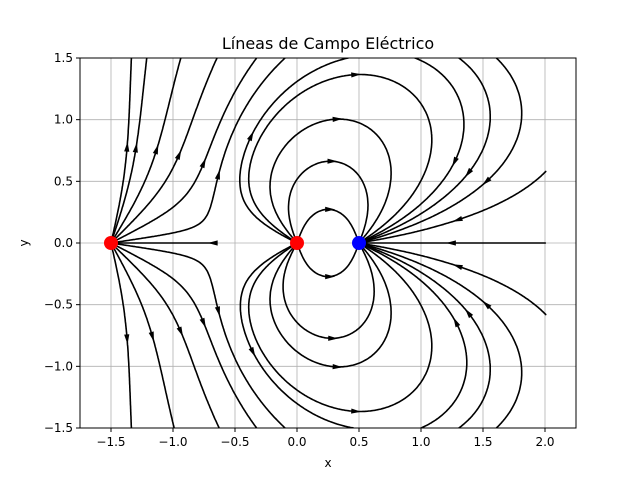 The height and width of the screenshot is (480, 640). I want to click on x-tick-label: 1.0, so click(420, 442).